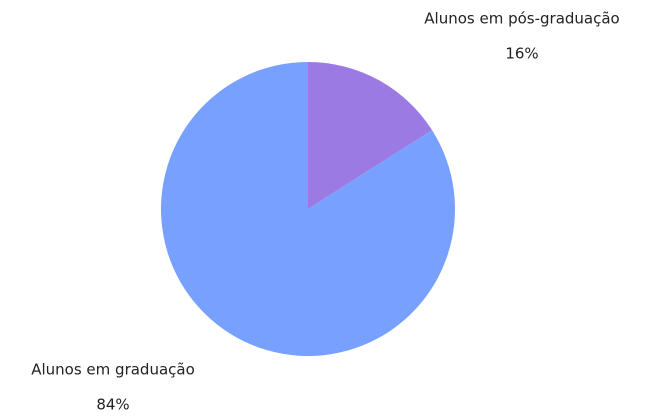  What do you see at coordinates (112, 405) in the screenshot?
I see `slice-value-label: 84%` at bounding box center [112, 405].